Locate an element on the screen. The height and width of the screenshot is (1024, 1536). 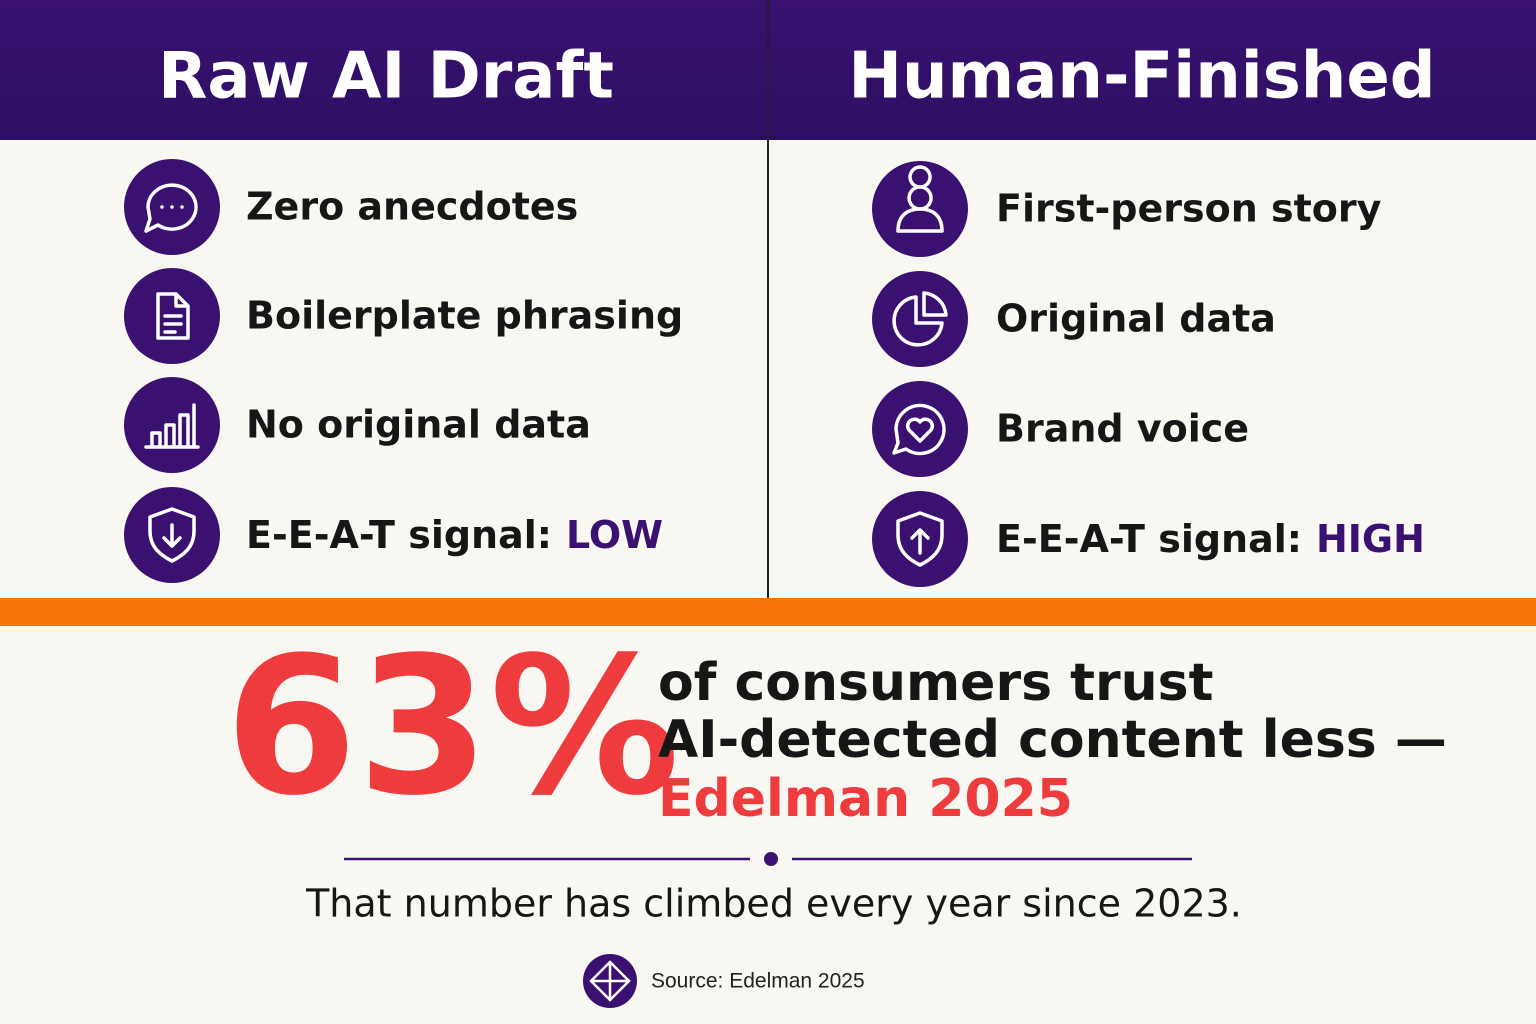
item-label: First-person story is located at coordinates (1189, 209).